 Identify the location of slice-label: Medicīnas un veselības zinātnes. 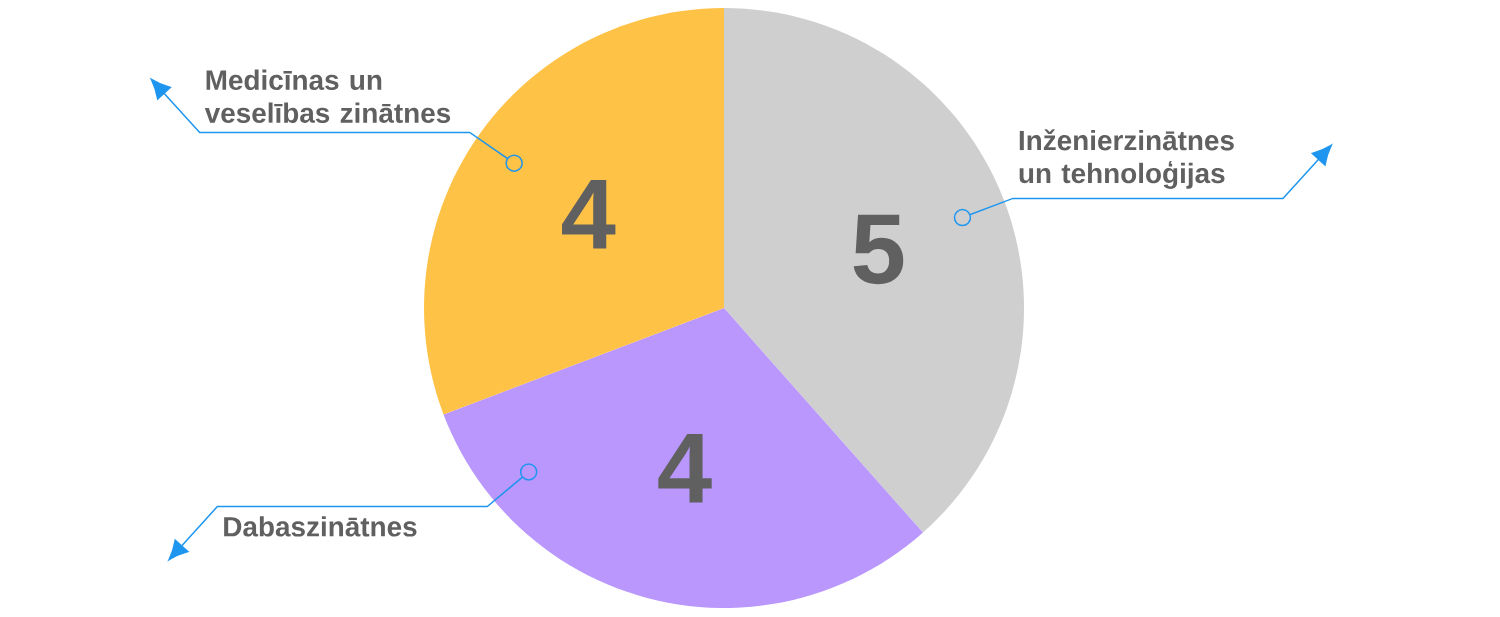
(327, 96).